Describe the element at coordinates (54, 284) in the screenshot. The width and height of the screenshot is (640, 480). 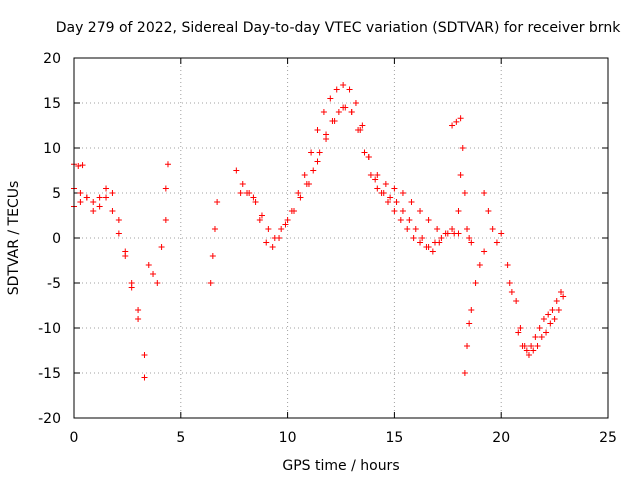
I see `y-tick-label: -5` at that location.